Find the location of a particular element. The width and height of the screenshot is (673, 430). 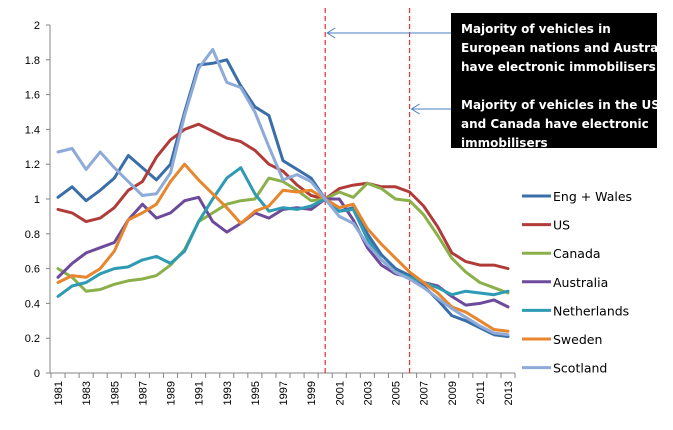

x-tick-label: 2009 is located at coordinates (453, 393).